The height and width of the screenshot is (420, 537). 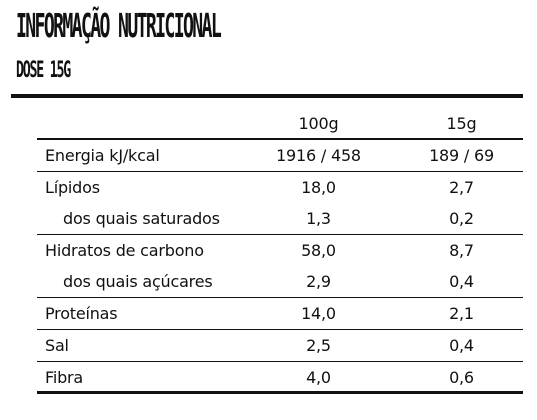 I want to click on row-lipids: Lípidos 18,0 2,7, so click(x=280, y=187).